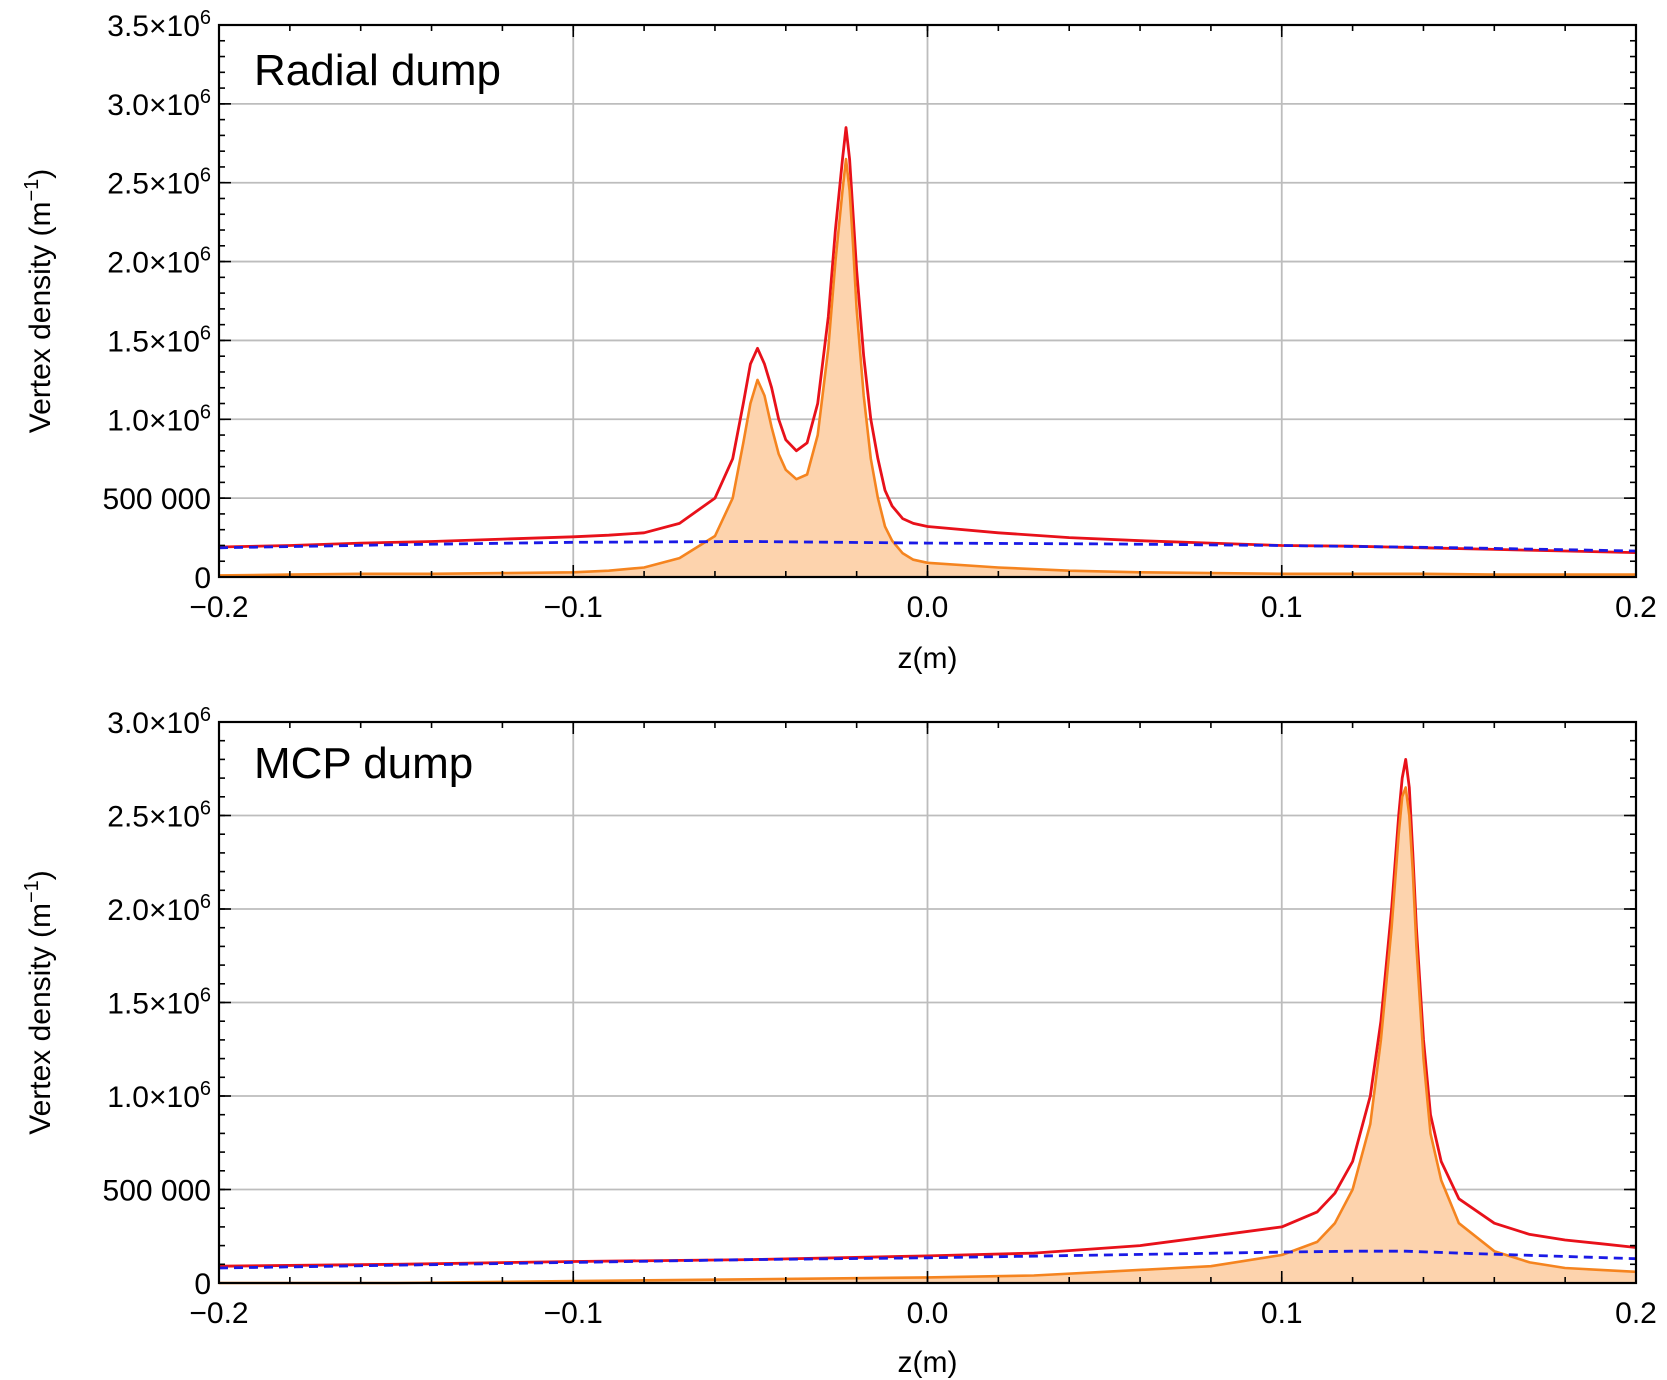  What do you see at coordinates (159, 25) in the screenshot?
I see `y-tick-label: 3.5×10⁶` at bounding box center [159, 25].